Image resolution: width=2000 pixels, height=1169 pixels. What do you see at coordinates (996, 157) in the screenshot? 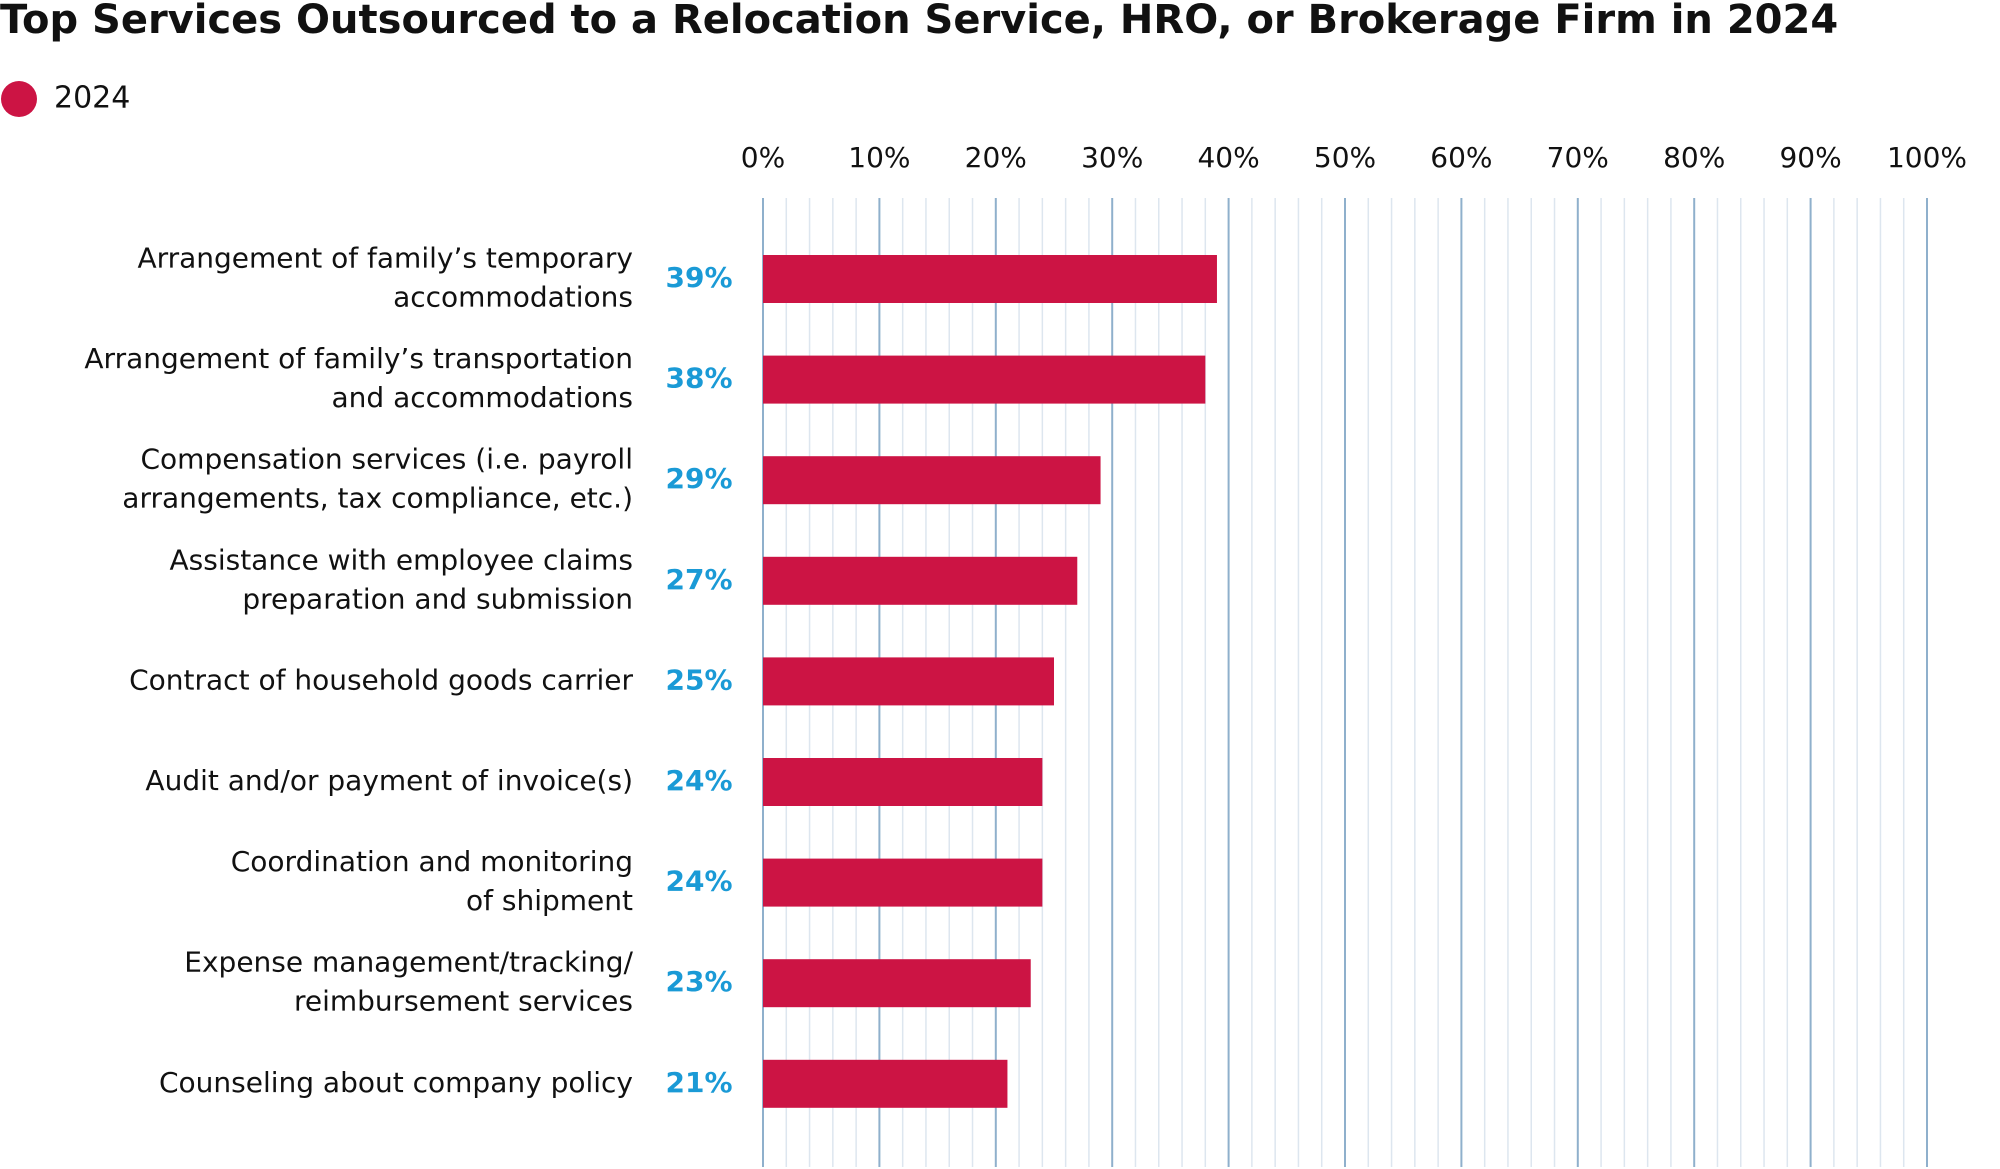
I see `x-tick-label: 20%` at bounding box center [996, 157].